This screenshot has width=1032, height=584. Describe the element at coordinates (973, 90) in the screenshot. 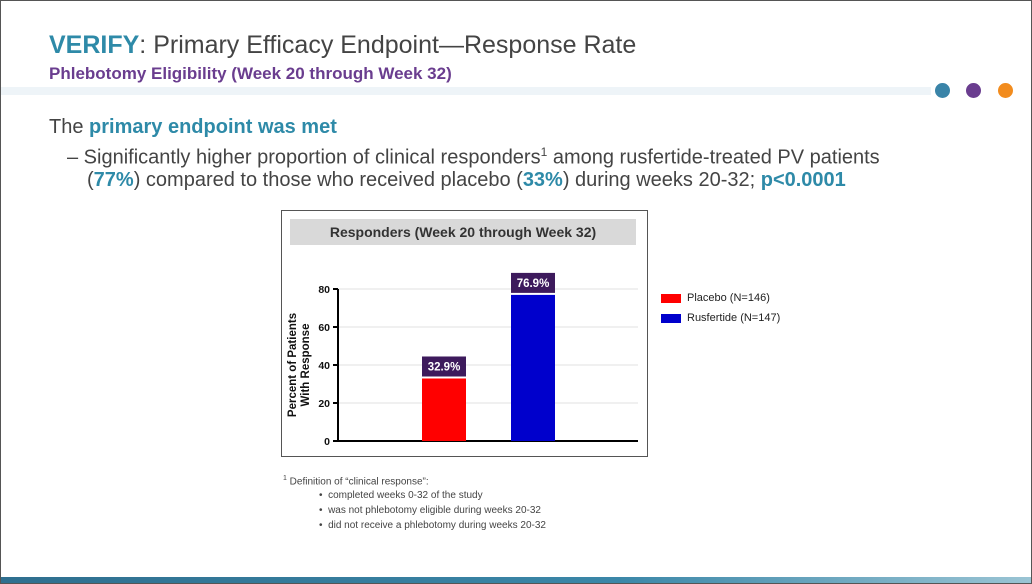

I see `purple-dot-icon` at that location.